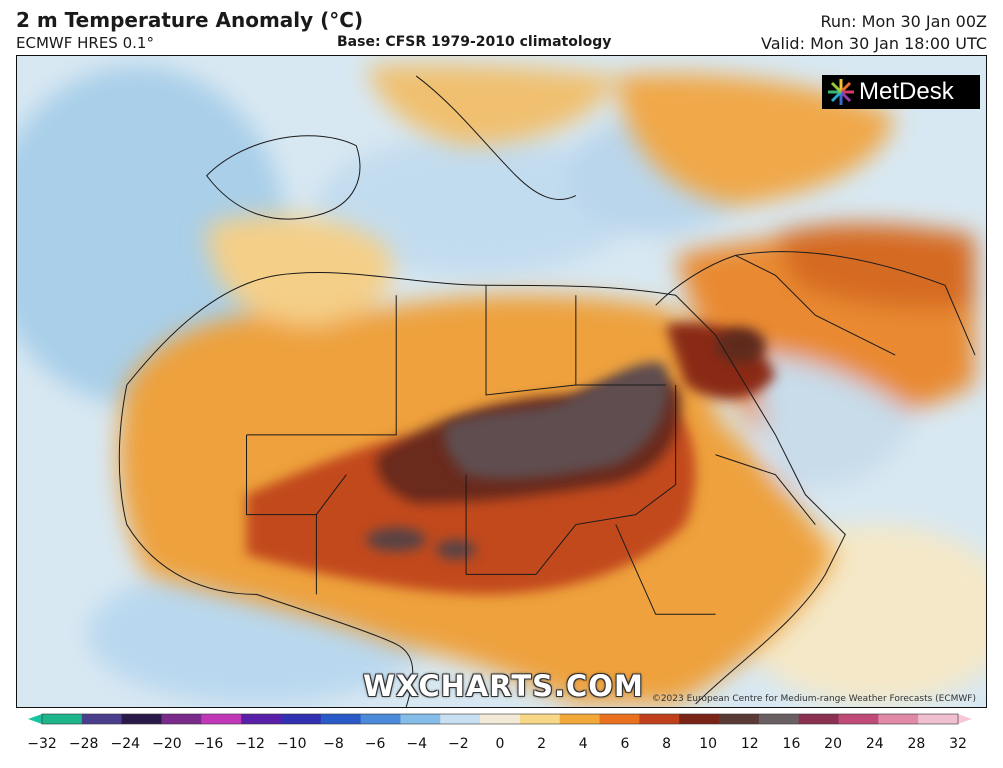 The image size is (1003, 768). I want to click on chart-title: 2 m Temperature Anomaly (°C), so click(190, 20).